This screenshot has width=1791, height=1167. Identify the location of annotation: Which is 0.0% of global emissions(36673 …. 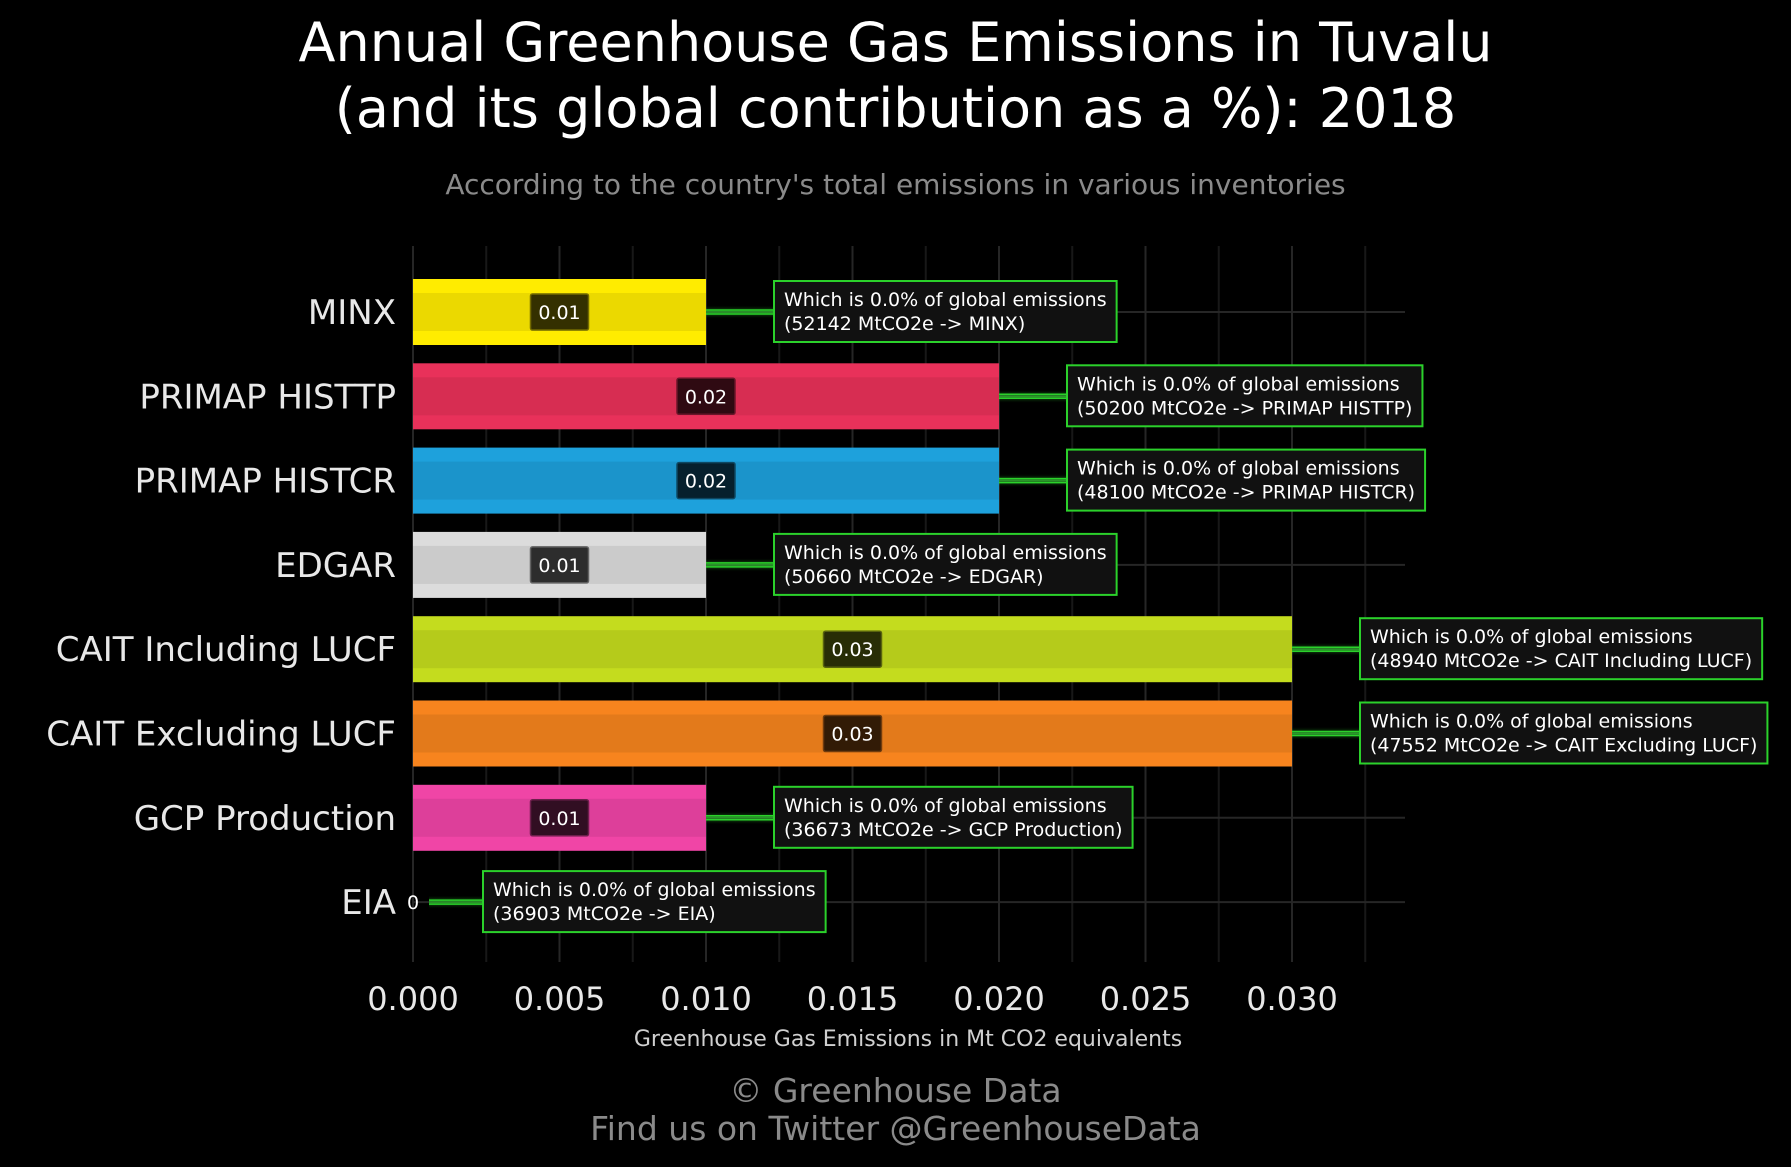
(953, 817).